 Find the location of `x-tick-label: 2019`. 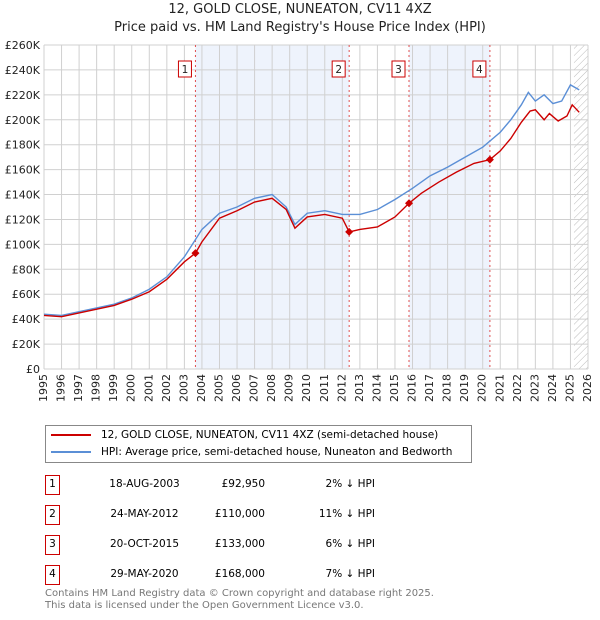

x-tick-label: 2019 is located at coordinates (464, 388).